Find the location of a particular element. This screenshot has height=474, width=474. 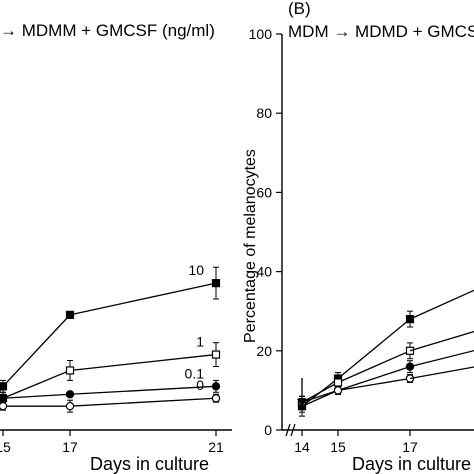

panel-a-series-3: 0 is located at coordinates (110, 395).